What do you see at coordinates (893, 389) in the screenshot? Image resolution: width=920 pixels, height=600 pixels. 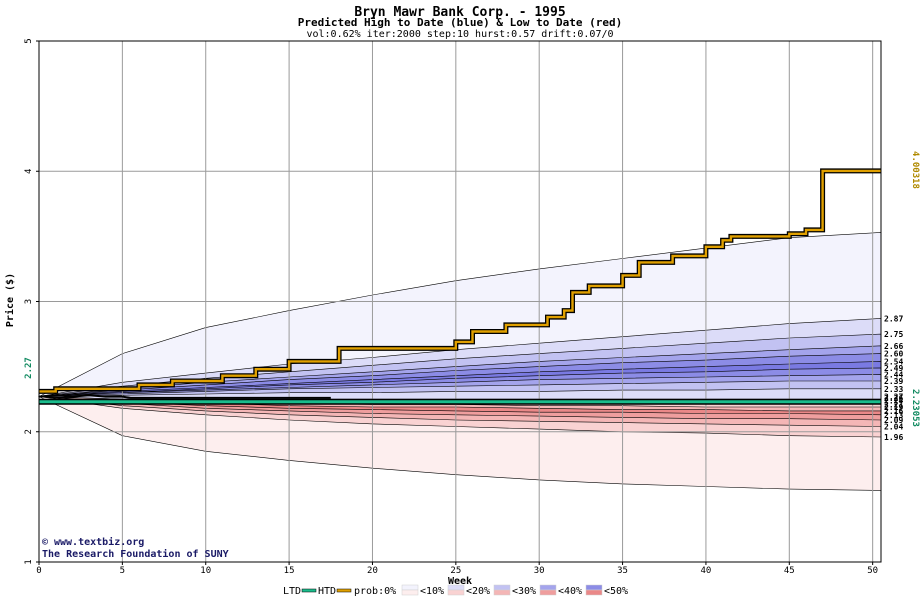 I see `band-end-label: 2.33` at bounding box center [893, 389].